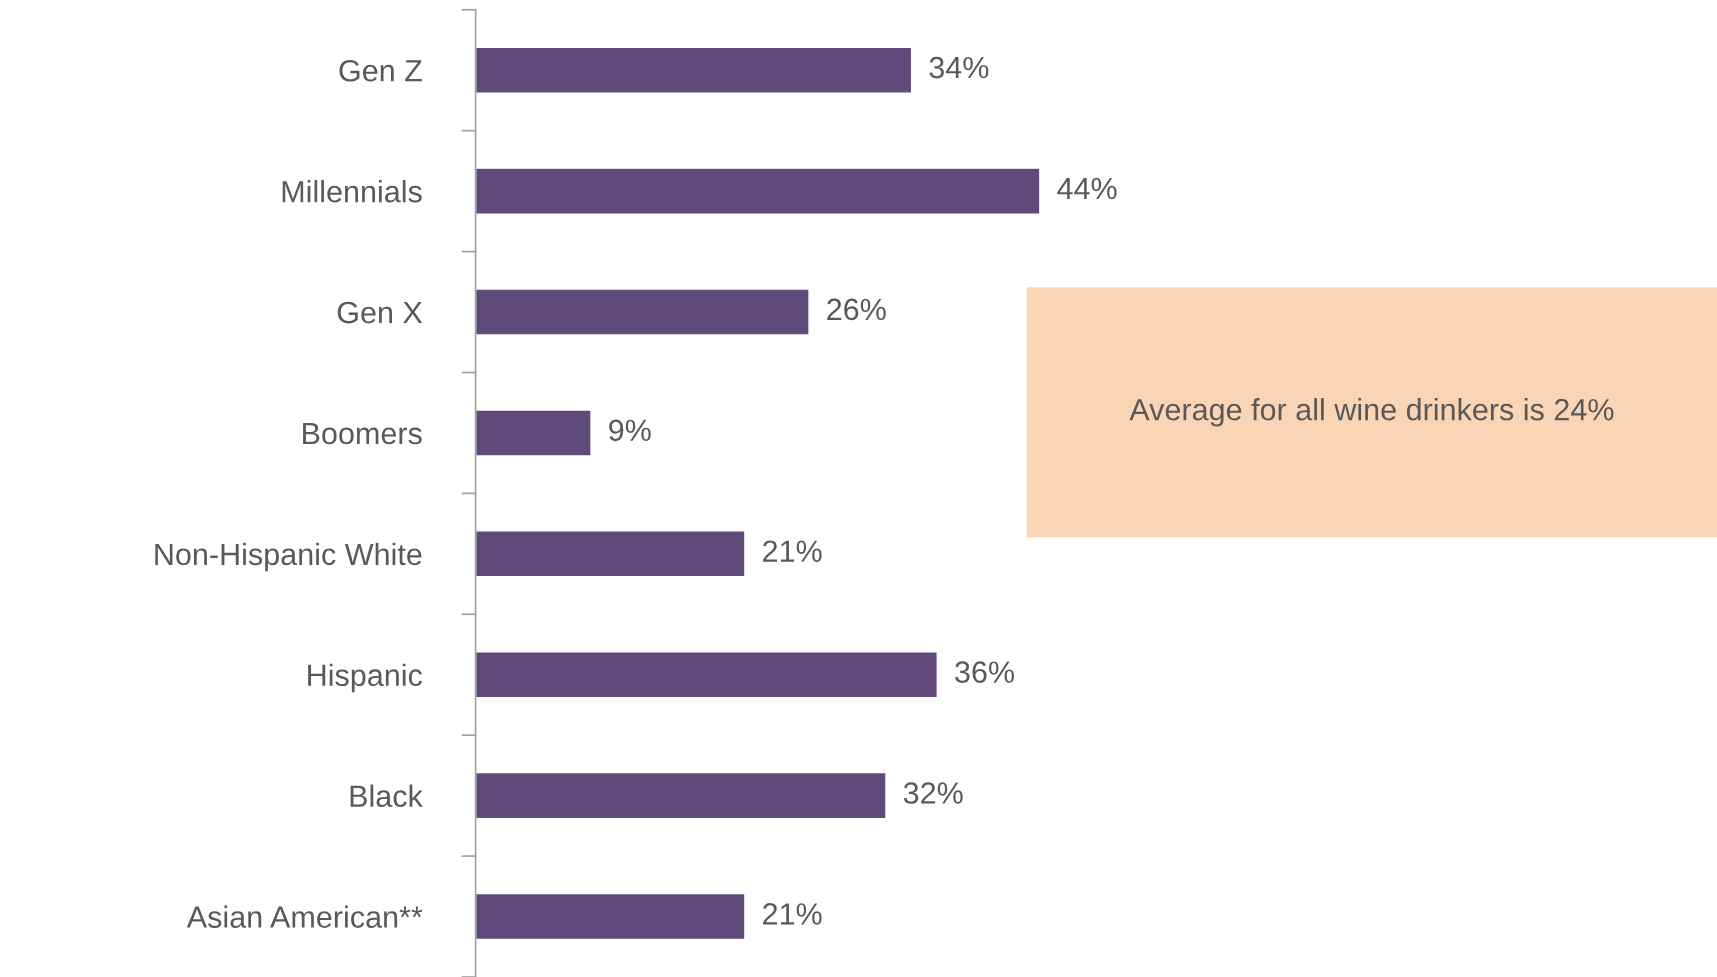 The image size is (1717, 977). Describe the element at coordinates (362, 433) in the screenshot. I see `y-tick-label: Boomers` at that location.